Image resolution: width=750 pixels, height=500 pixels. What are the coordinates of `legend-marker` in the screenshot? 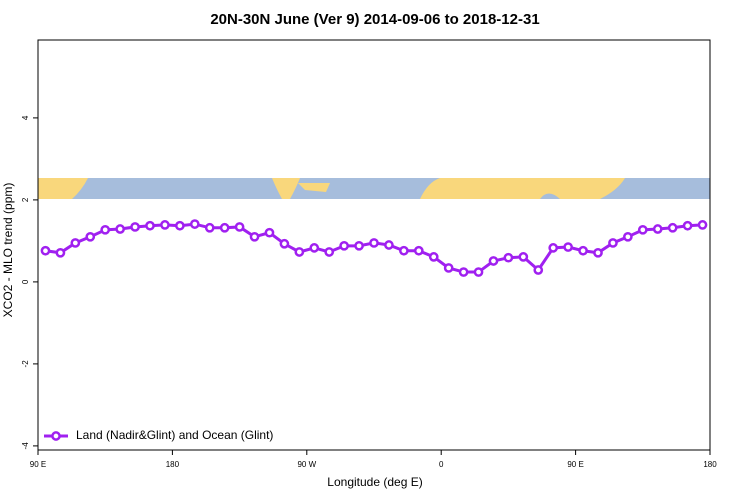 It's located at (56, 436).